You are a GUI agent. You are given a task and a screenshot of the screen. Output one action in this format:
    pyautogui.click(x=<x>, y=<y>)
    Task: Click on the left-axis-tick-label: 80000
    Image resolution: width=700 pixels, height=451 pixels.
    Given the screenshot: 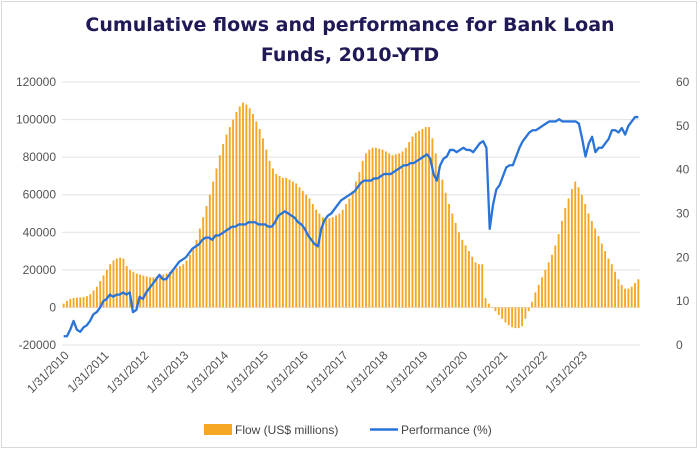 What is the action you would take?
    pyautogui.click(x=40, y=157)
    